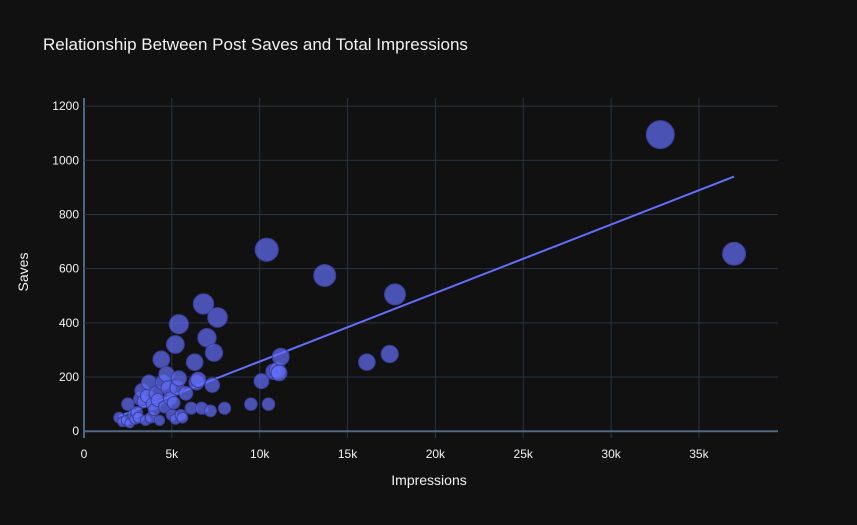 Image resolution: width=857 pixels, height=525 pixels. What do you see at coordinates (524, 454) in the screenshot?
I see `x-tick-label: 25k` at bounding box center [524, 454].